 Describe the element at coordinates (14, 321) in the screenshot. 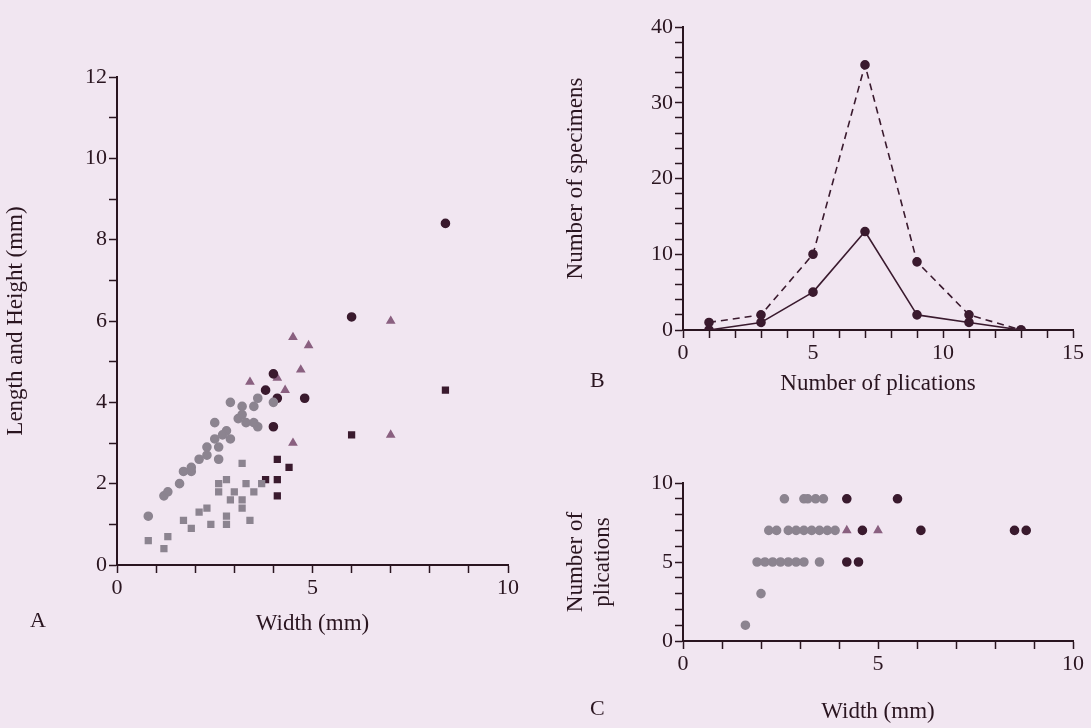

I see `y-axis-title: Length and Height (mm)` at that location.